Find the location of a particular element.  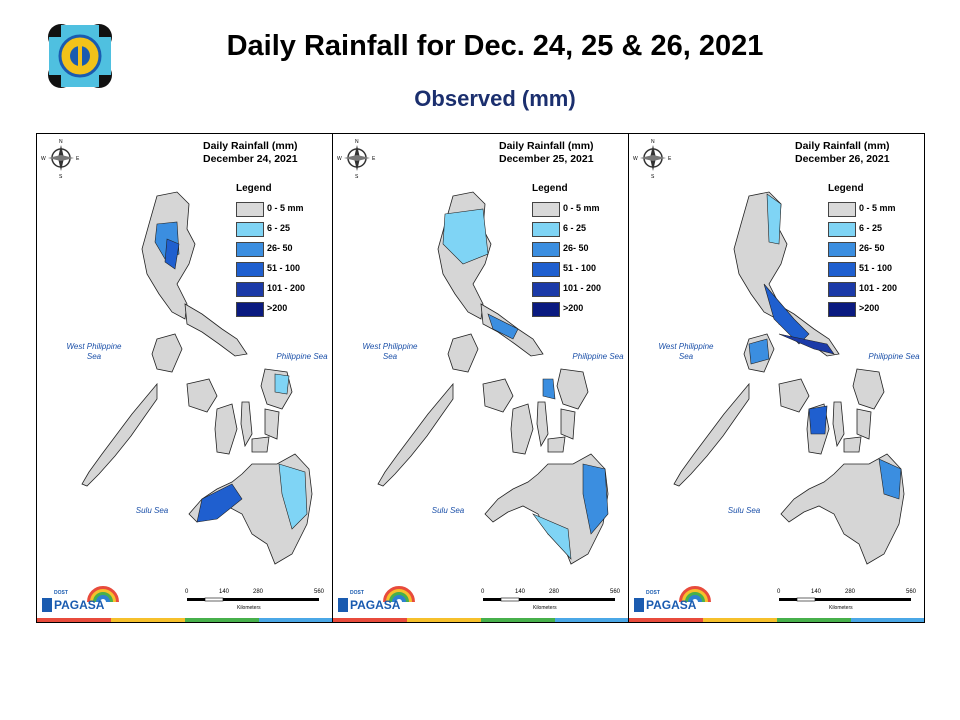

panel-title-date: December 25, 2021 is located at coordinates (546, 159).